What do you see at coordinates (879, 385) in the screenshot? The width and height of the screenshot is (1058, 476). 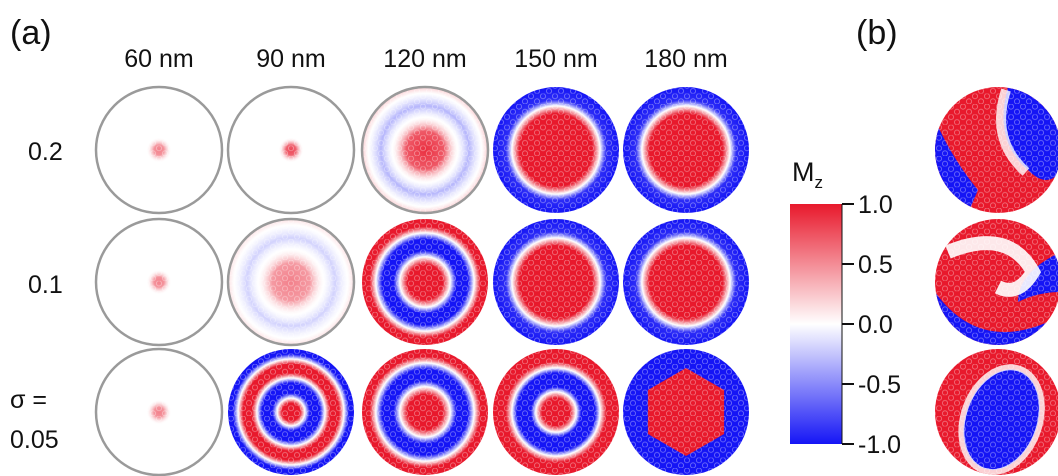 I see `colorbar-tick-label: -0.5` at bounding box center [879, 385].